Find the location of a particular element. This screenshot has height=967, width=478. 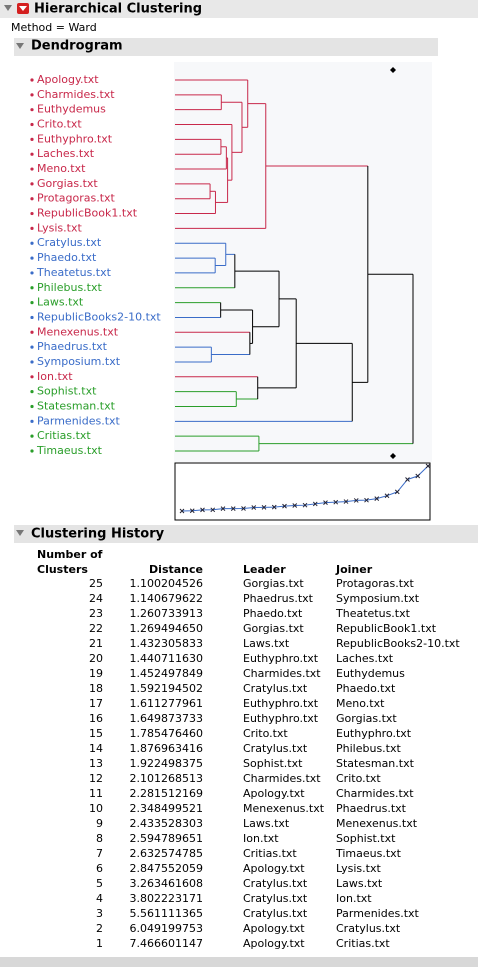

table-cell: 22 is located at coordinates (96, 628).